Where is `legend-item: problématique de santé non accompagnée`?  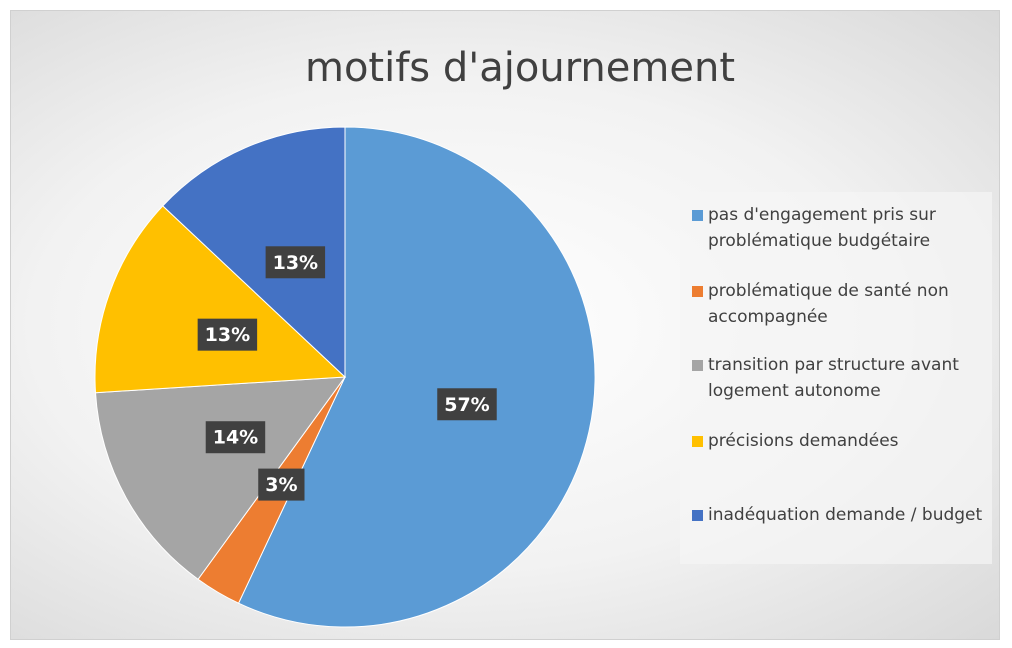
legend-item: problématique de santé non accompagnée is located at coordinates (845, 304).